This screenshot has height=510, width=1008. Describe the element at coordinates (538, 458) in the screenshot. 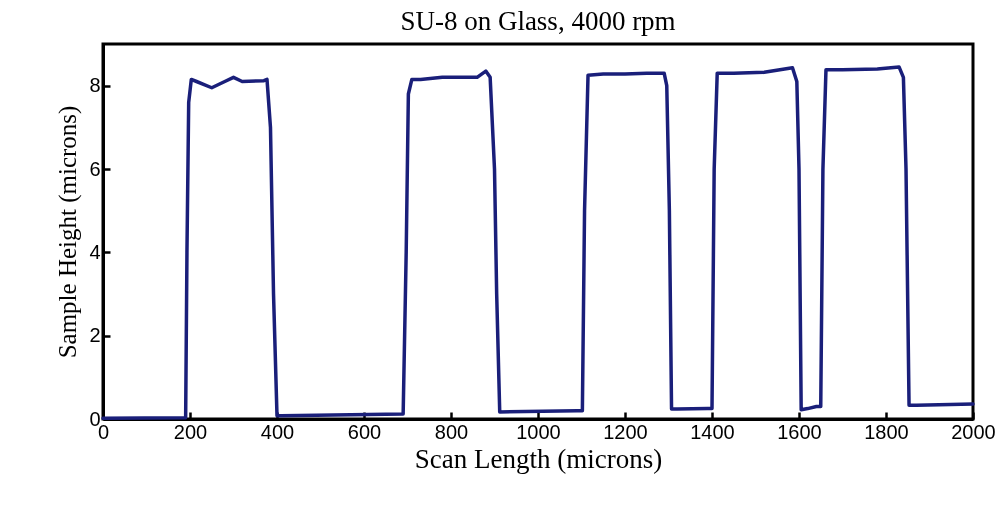

I see `x-axis-title: Scan Length (microns)` at that location.